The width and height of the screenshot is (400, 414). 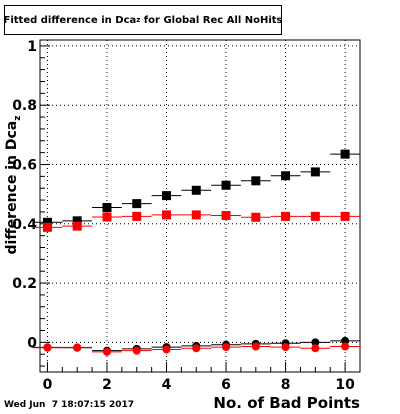 What do you see at coordinates (286, 403) in the screenshot?
I see `x-axis-label: No. of Bad Points` at bounding box center [286, 403].